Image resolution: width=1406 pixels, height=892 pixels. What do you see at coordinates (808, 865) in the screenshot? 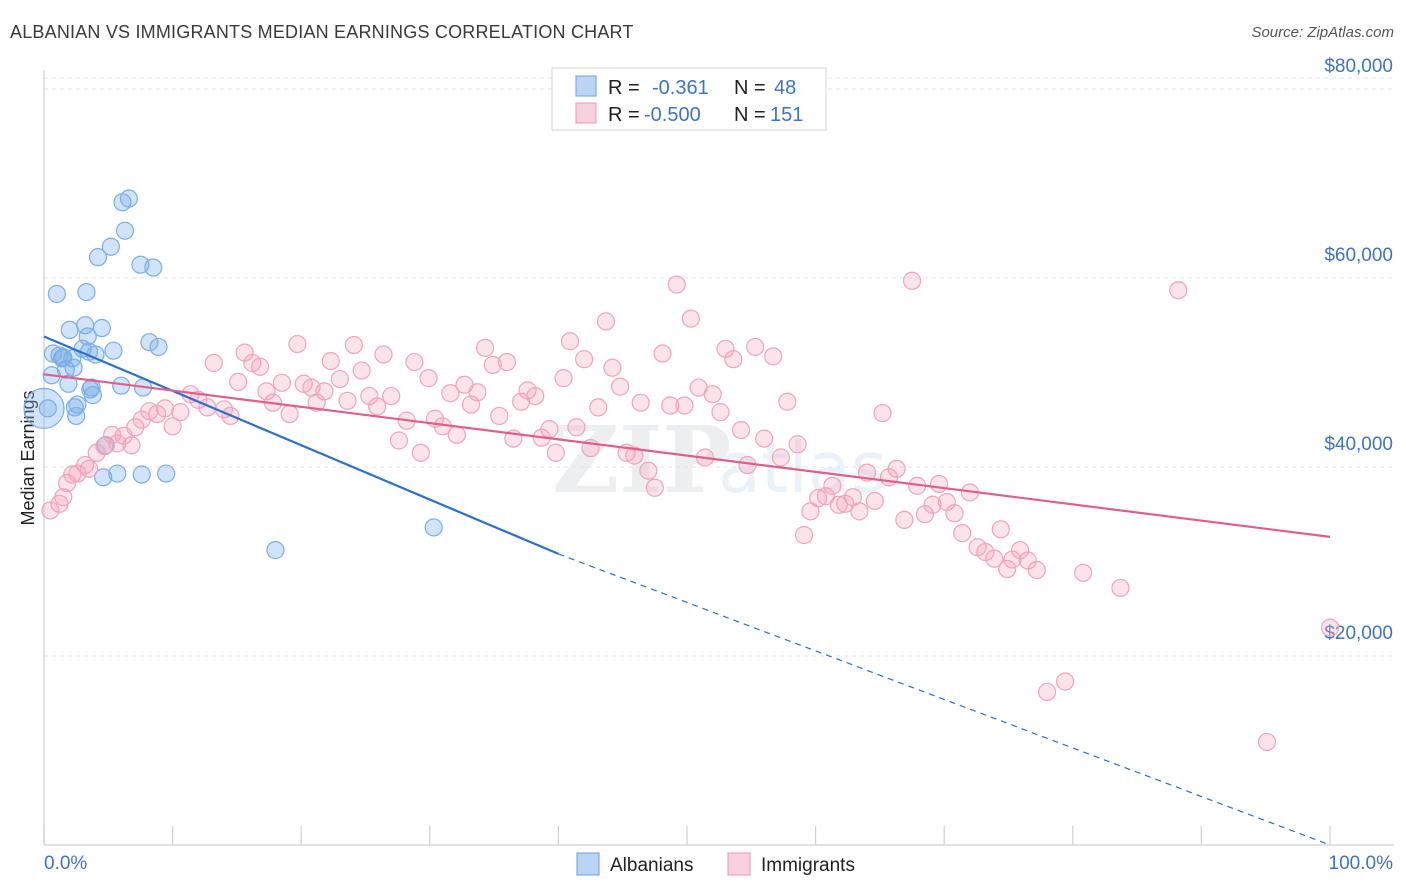
I see `immigrants-series-label: Immigrants` at bounding box center [808, 865].